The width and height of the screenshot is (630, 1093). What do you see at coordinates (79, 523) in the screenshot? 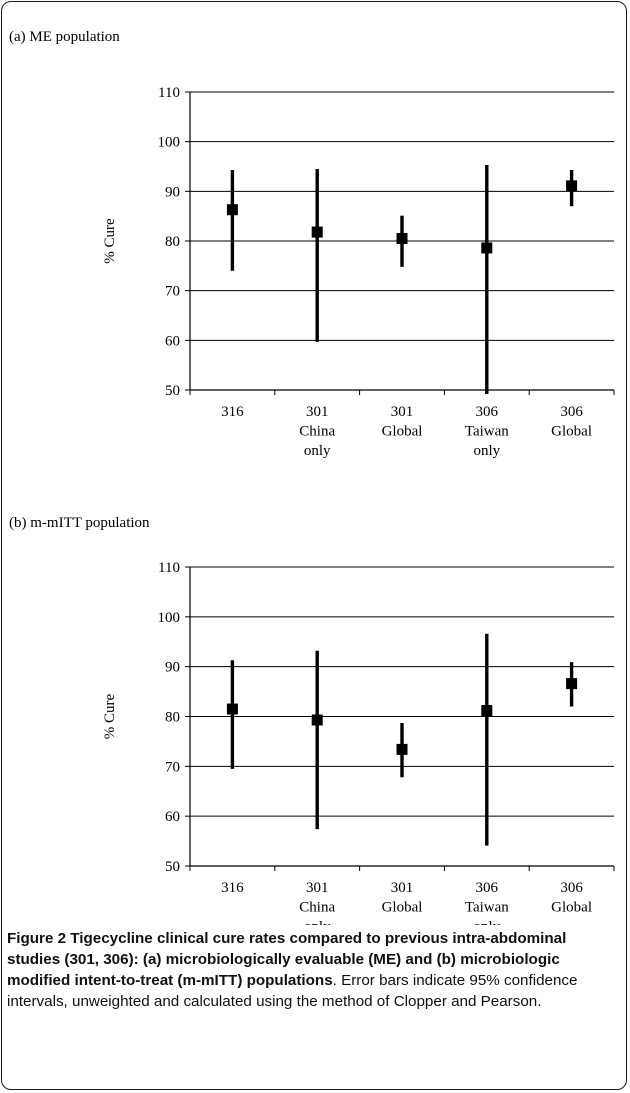
I see `panel-label: (b) m-mITT population` at bounding box center [79, 523].